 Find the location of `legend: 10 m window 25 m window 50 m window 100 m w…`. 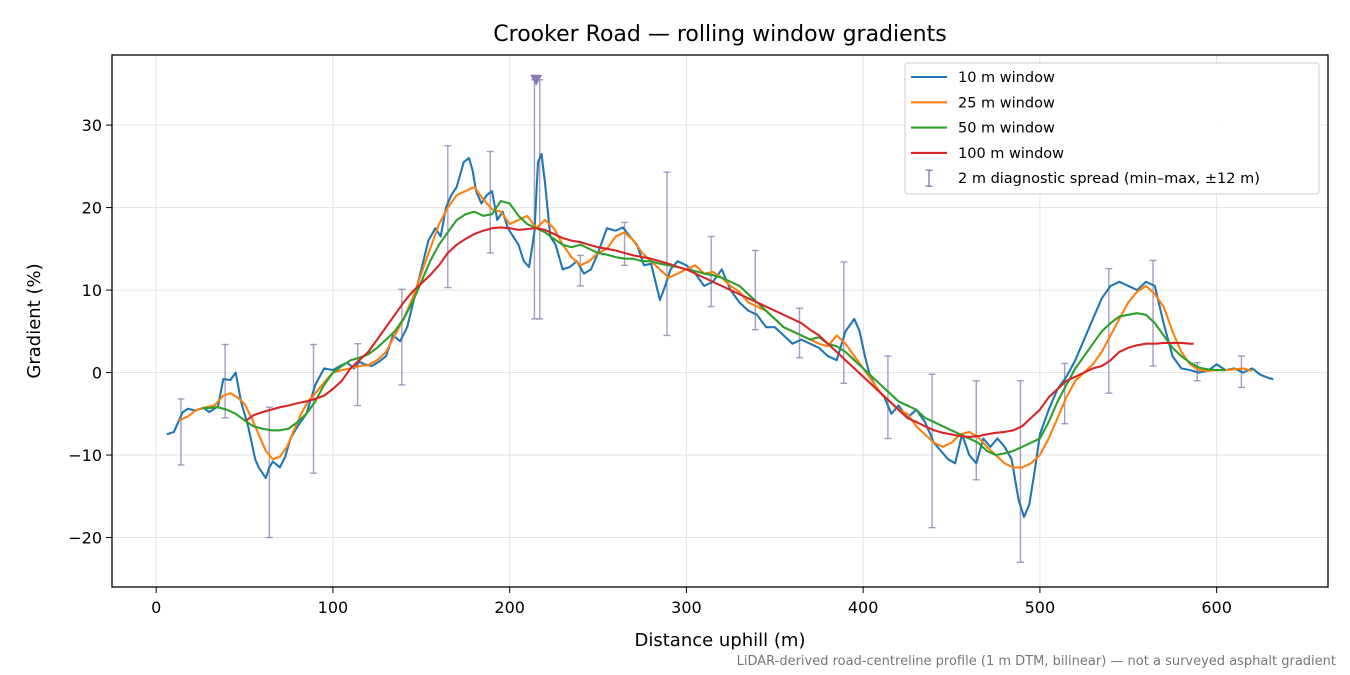

legend: 10 m window 25 m window 50 m window 100 m w… is located at coordinates (1112, 128).